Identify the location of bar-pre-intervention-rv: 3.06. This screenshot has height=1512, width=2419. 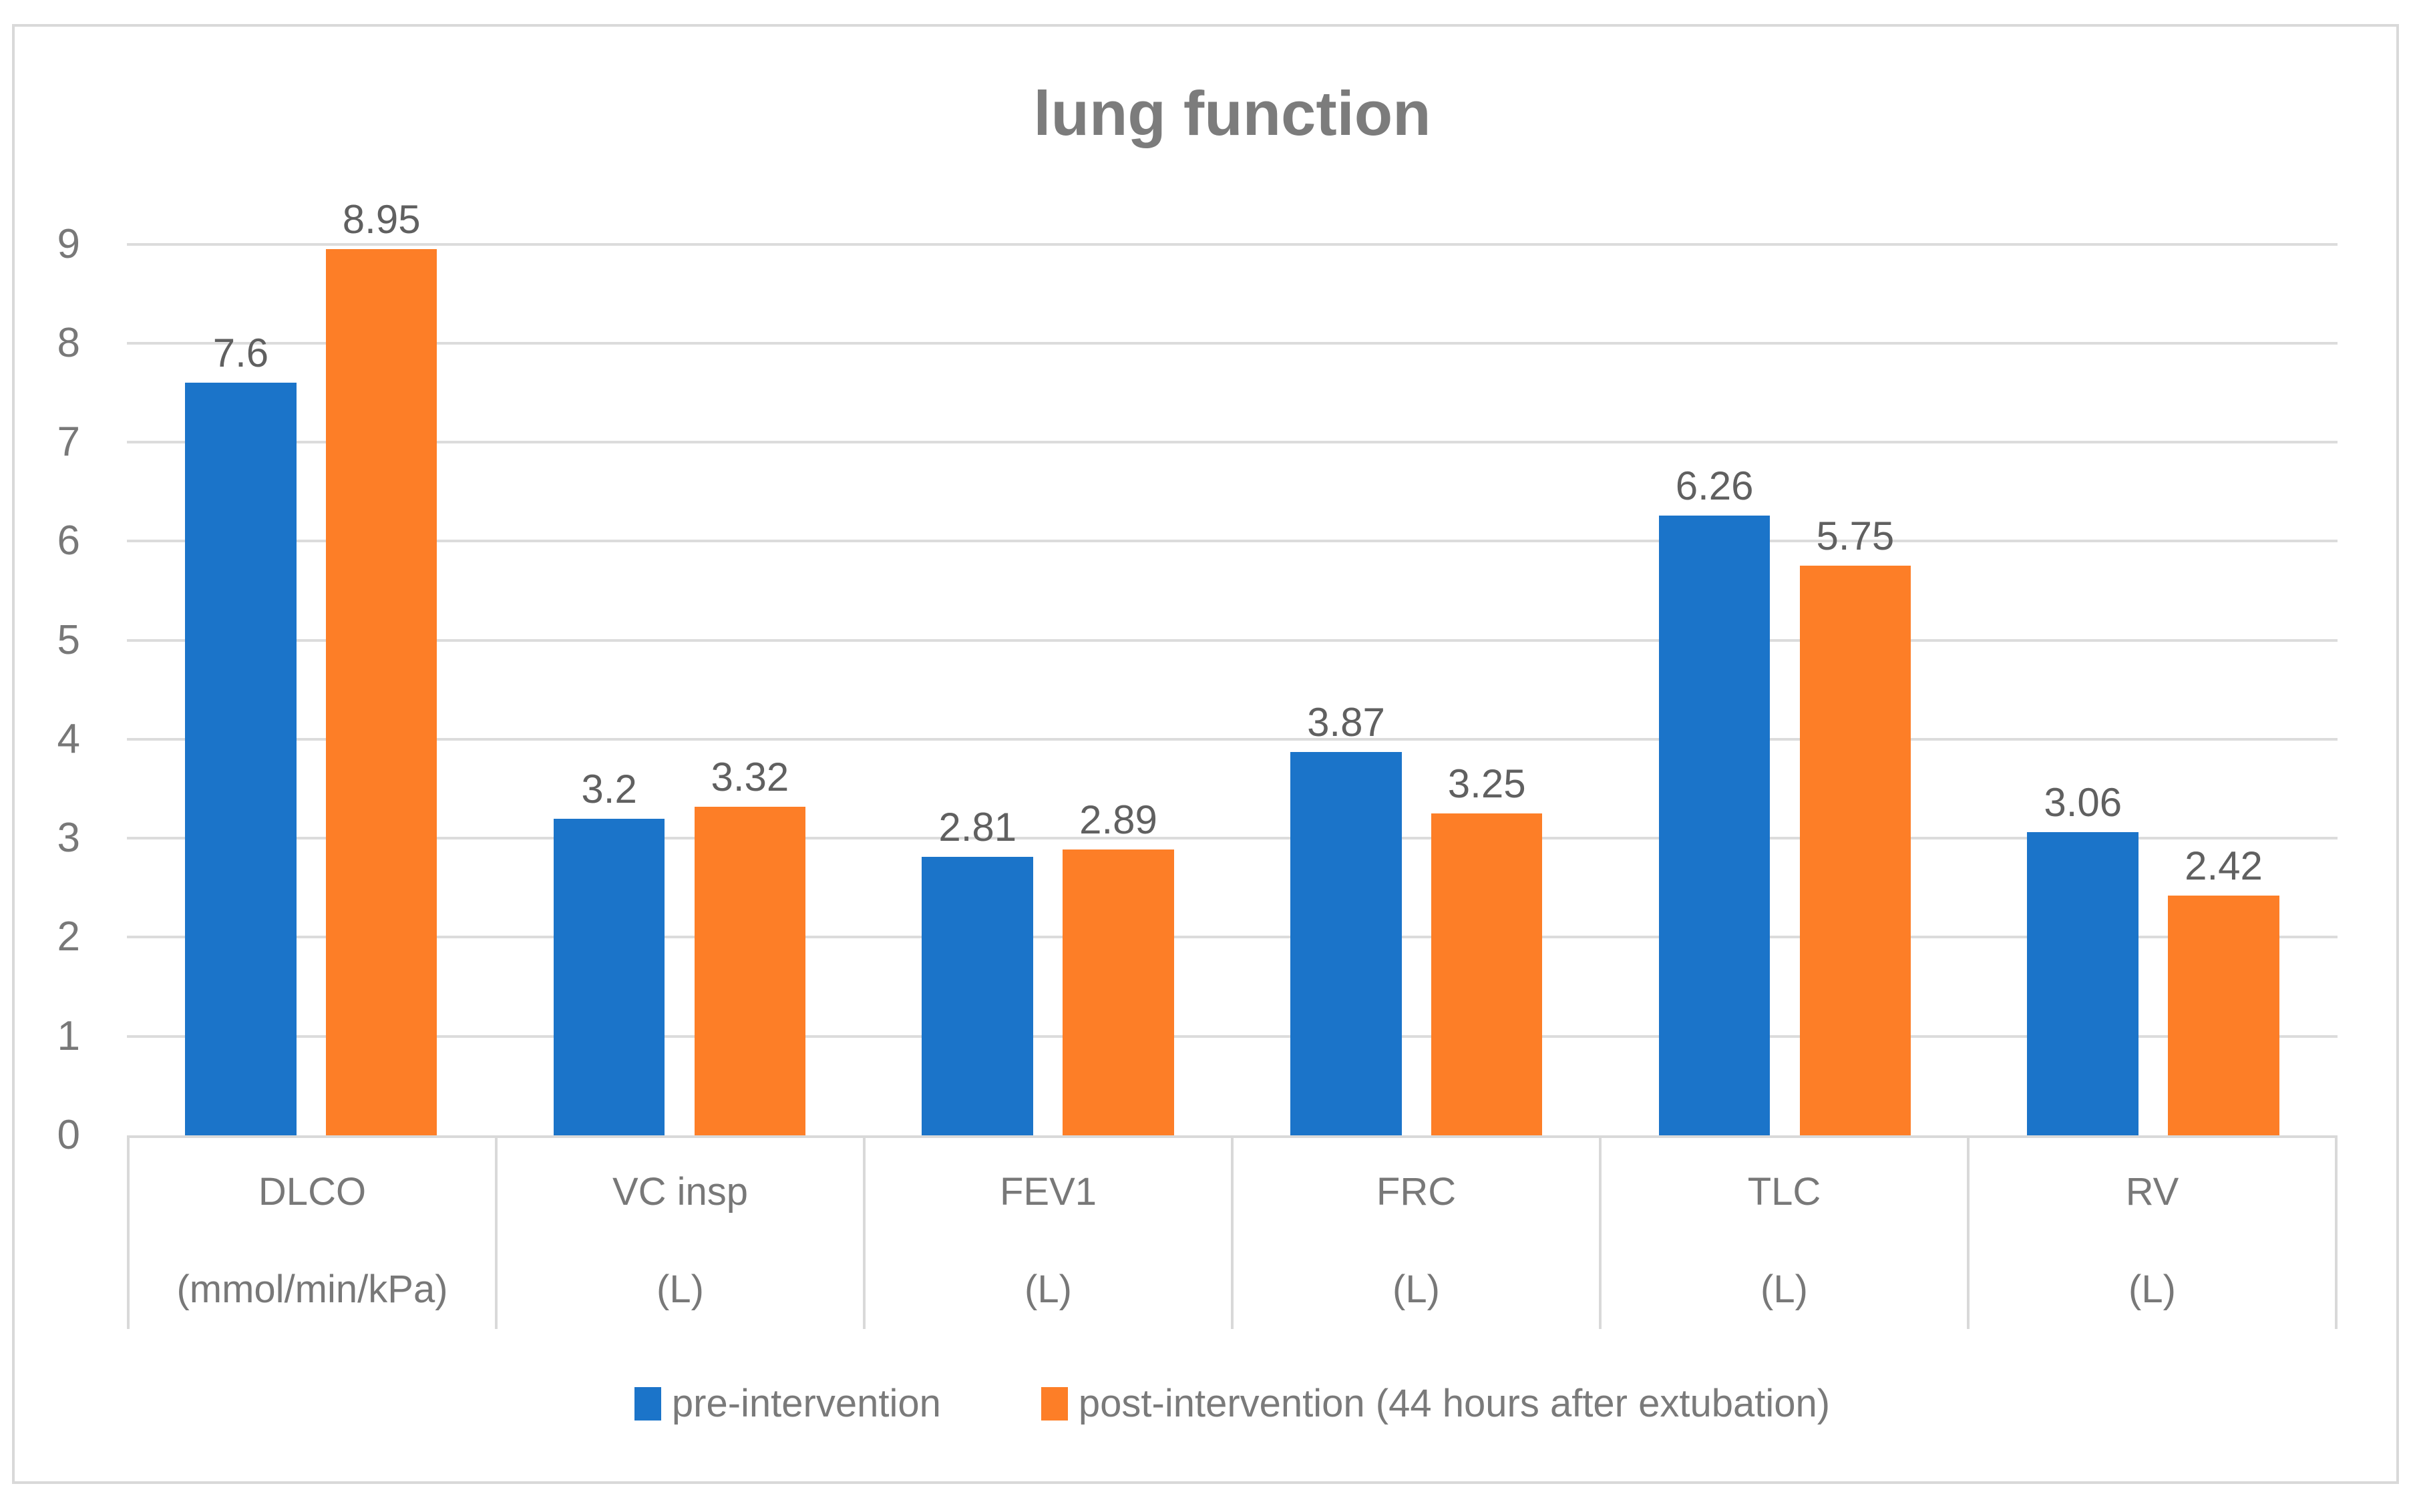
(2083, 959).